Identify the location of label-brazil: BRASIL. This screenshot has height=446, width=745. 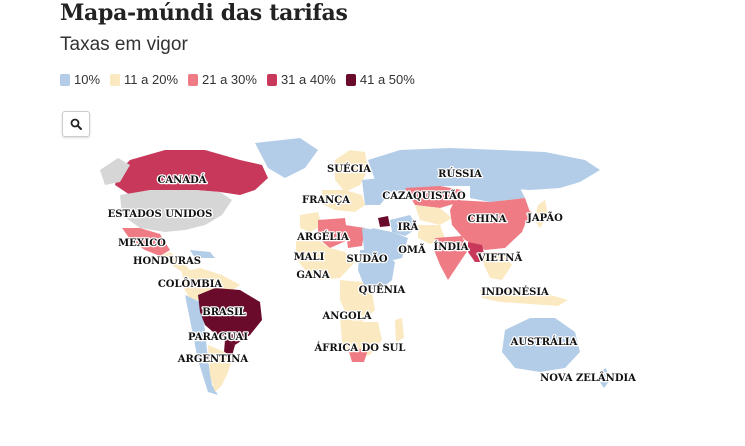
(223, 312).